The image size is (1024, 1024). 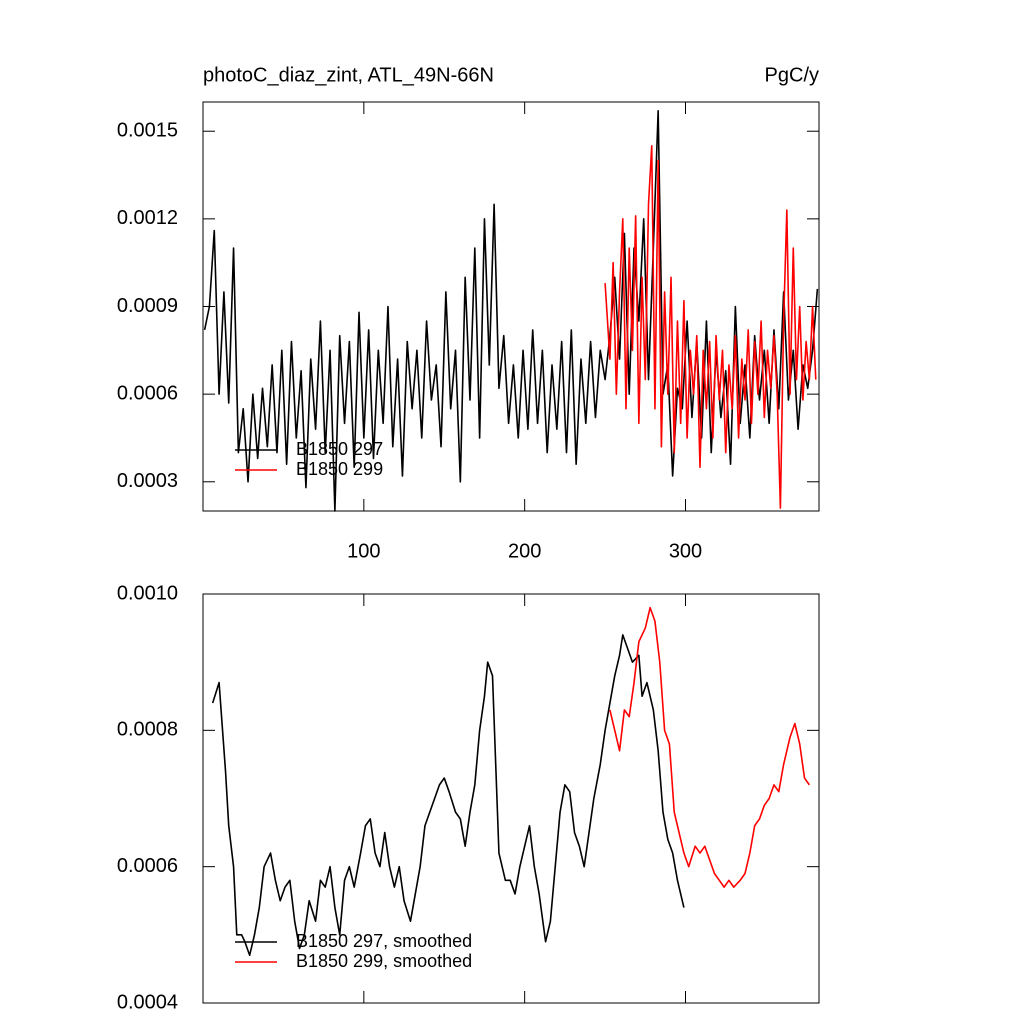 I want to click on legend-label: B1850 299, so click(x=339, y=469).